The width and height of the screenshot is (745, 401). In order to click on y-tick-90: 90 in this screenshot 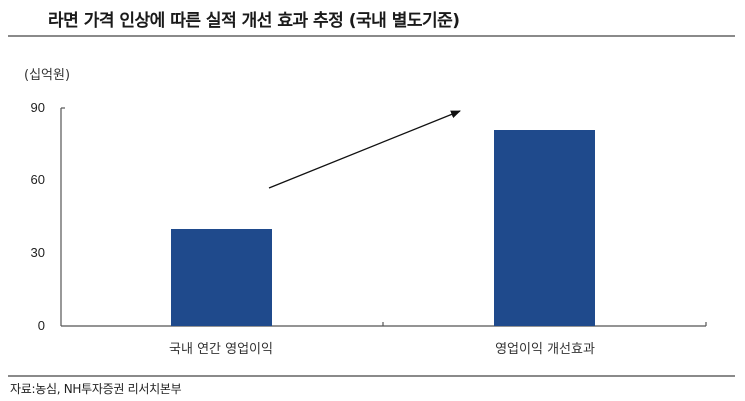, I will do `click(37, 107)`.